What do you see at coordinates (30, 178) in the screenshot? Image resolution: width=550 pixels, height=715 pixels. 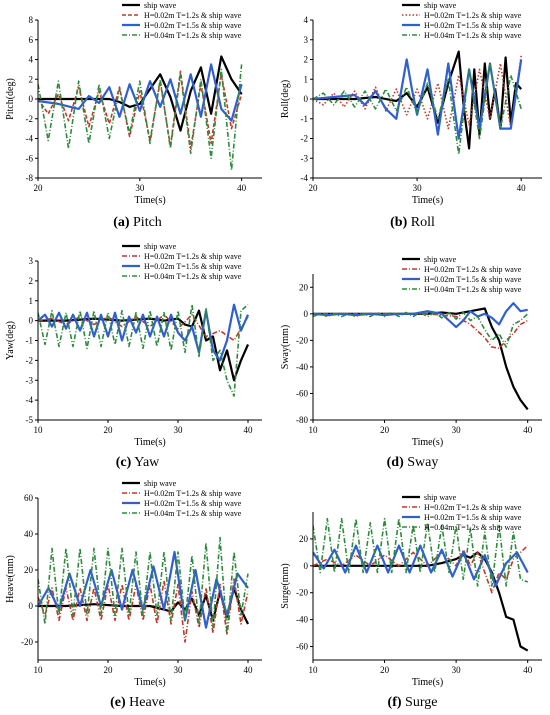 I see `panel-pitch-y-tick-label: -8` at bounding box center [30, 178].